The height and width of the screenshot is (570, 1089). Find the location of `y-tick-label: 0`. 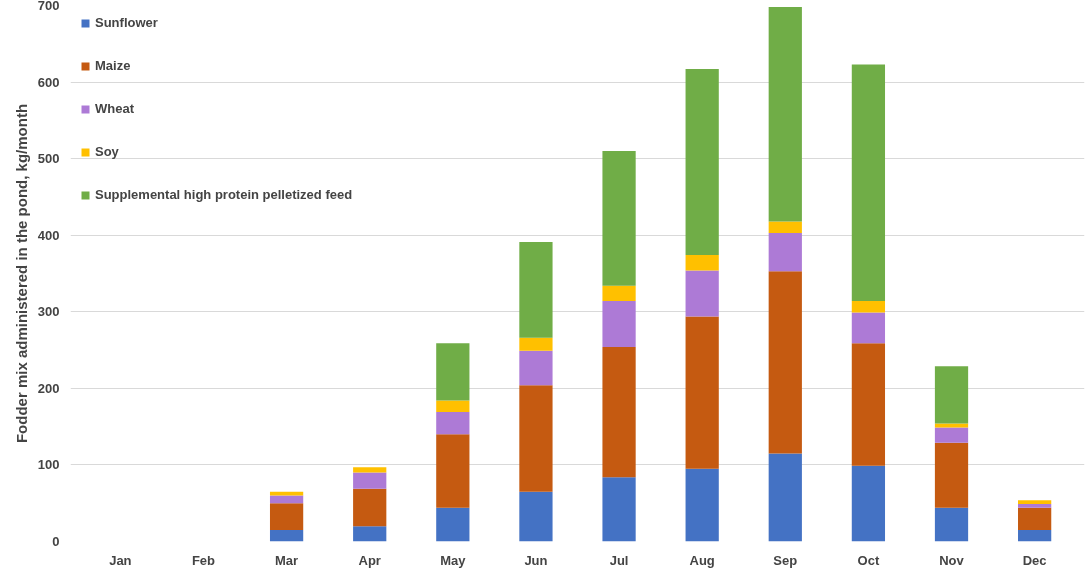

y-tick-label: 0 is located at coordinates (56, 541).